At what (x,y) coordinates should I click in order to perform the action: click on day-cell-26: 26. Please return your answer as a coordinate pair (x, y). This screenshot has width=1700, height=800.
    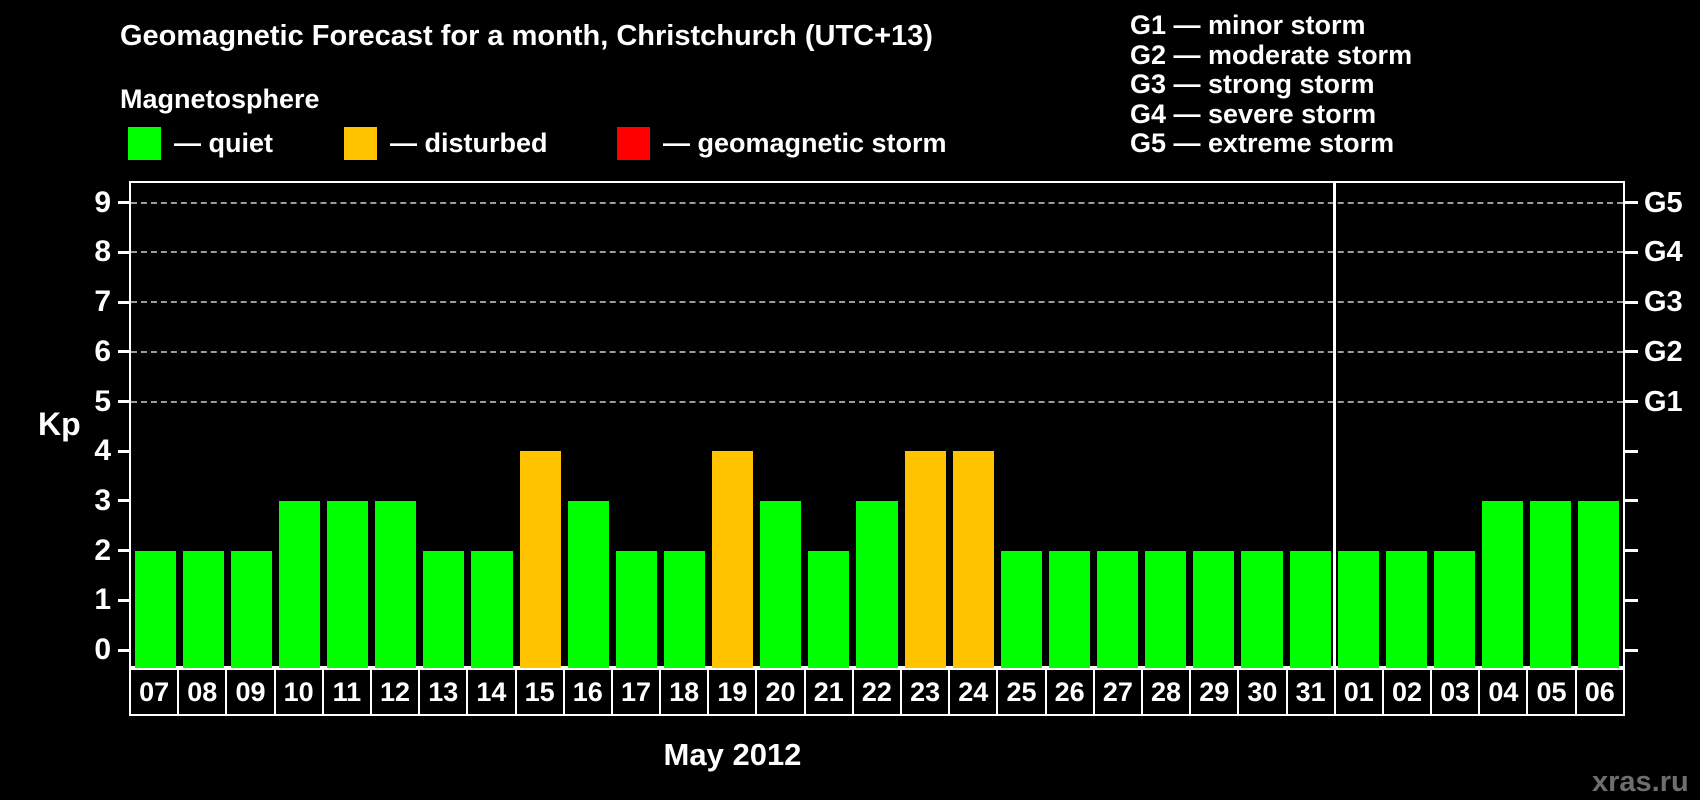
    Looking at the image, I should click on (1069, 692).